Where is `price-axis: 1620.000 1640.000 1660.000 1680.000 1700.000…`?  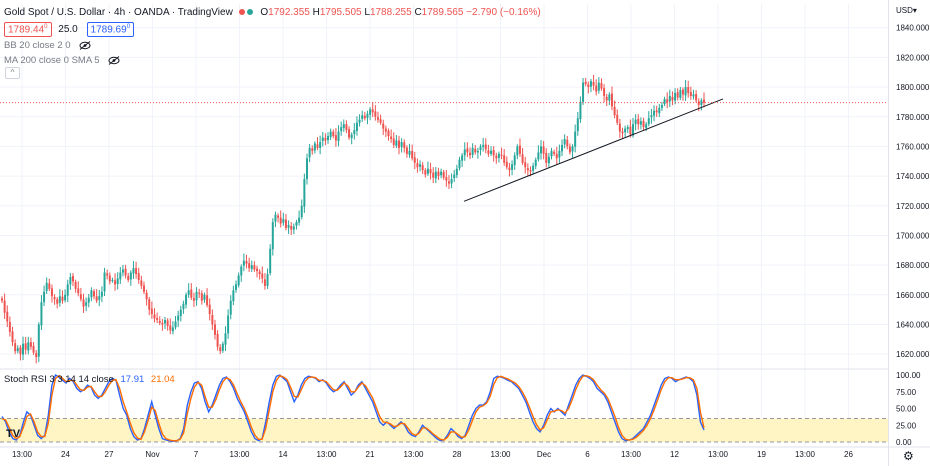 price-axis: 1620.000 1640.000 1660.000 1680.000 1700.000… is located at coordinates (909, 233).